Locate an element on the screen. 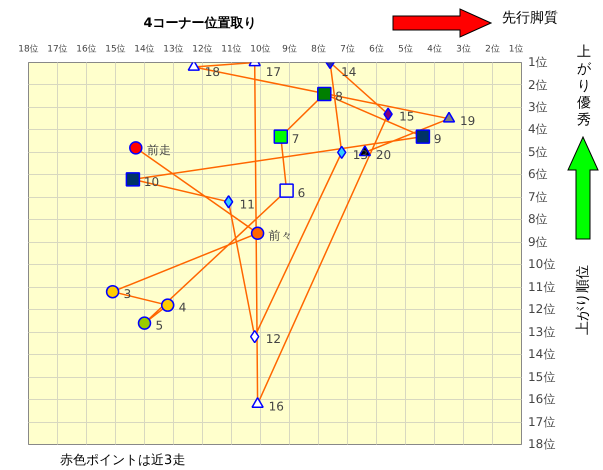  y-tick-label: 11位 is located at coordinates (542, 286).